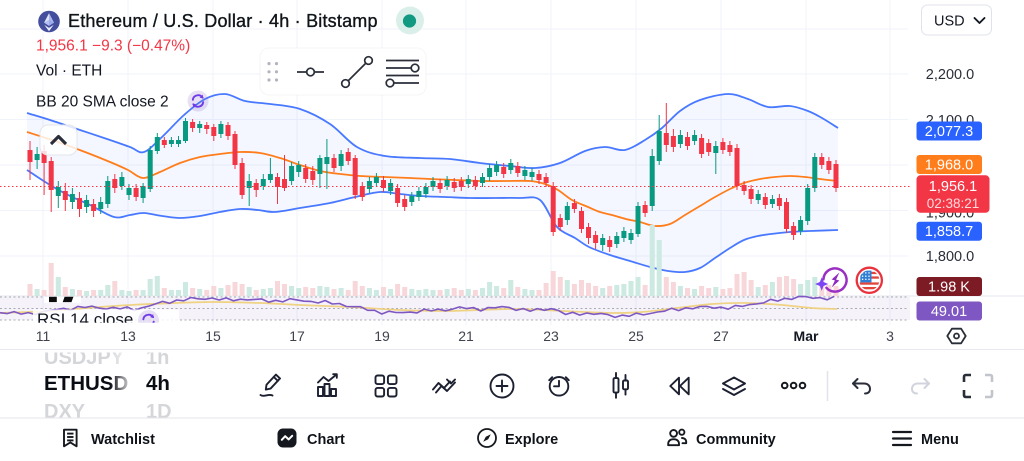 The width and height of the screenshot is (1024, 461). I want to click on svg-text: 1,956.1 −9.3 (−0.47%), so click(113, 46).